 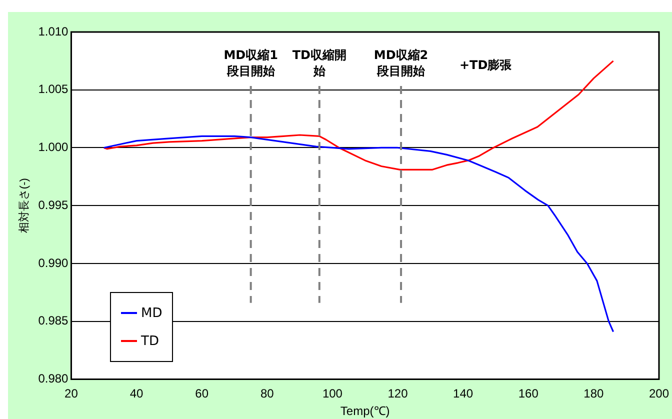 I want to click on y-tick-label: 0.980, so click(x=53, y=379).